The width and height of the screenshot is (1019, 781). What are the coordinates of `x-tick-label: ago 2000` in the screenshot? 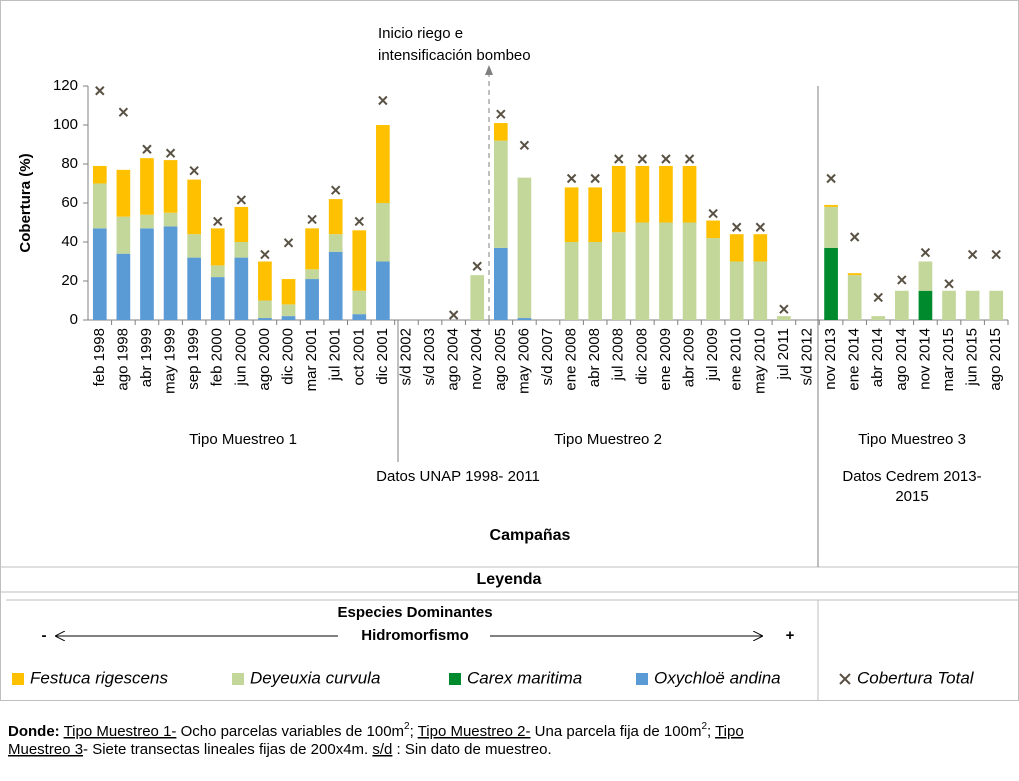 It's located at (264, 359).